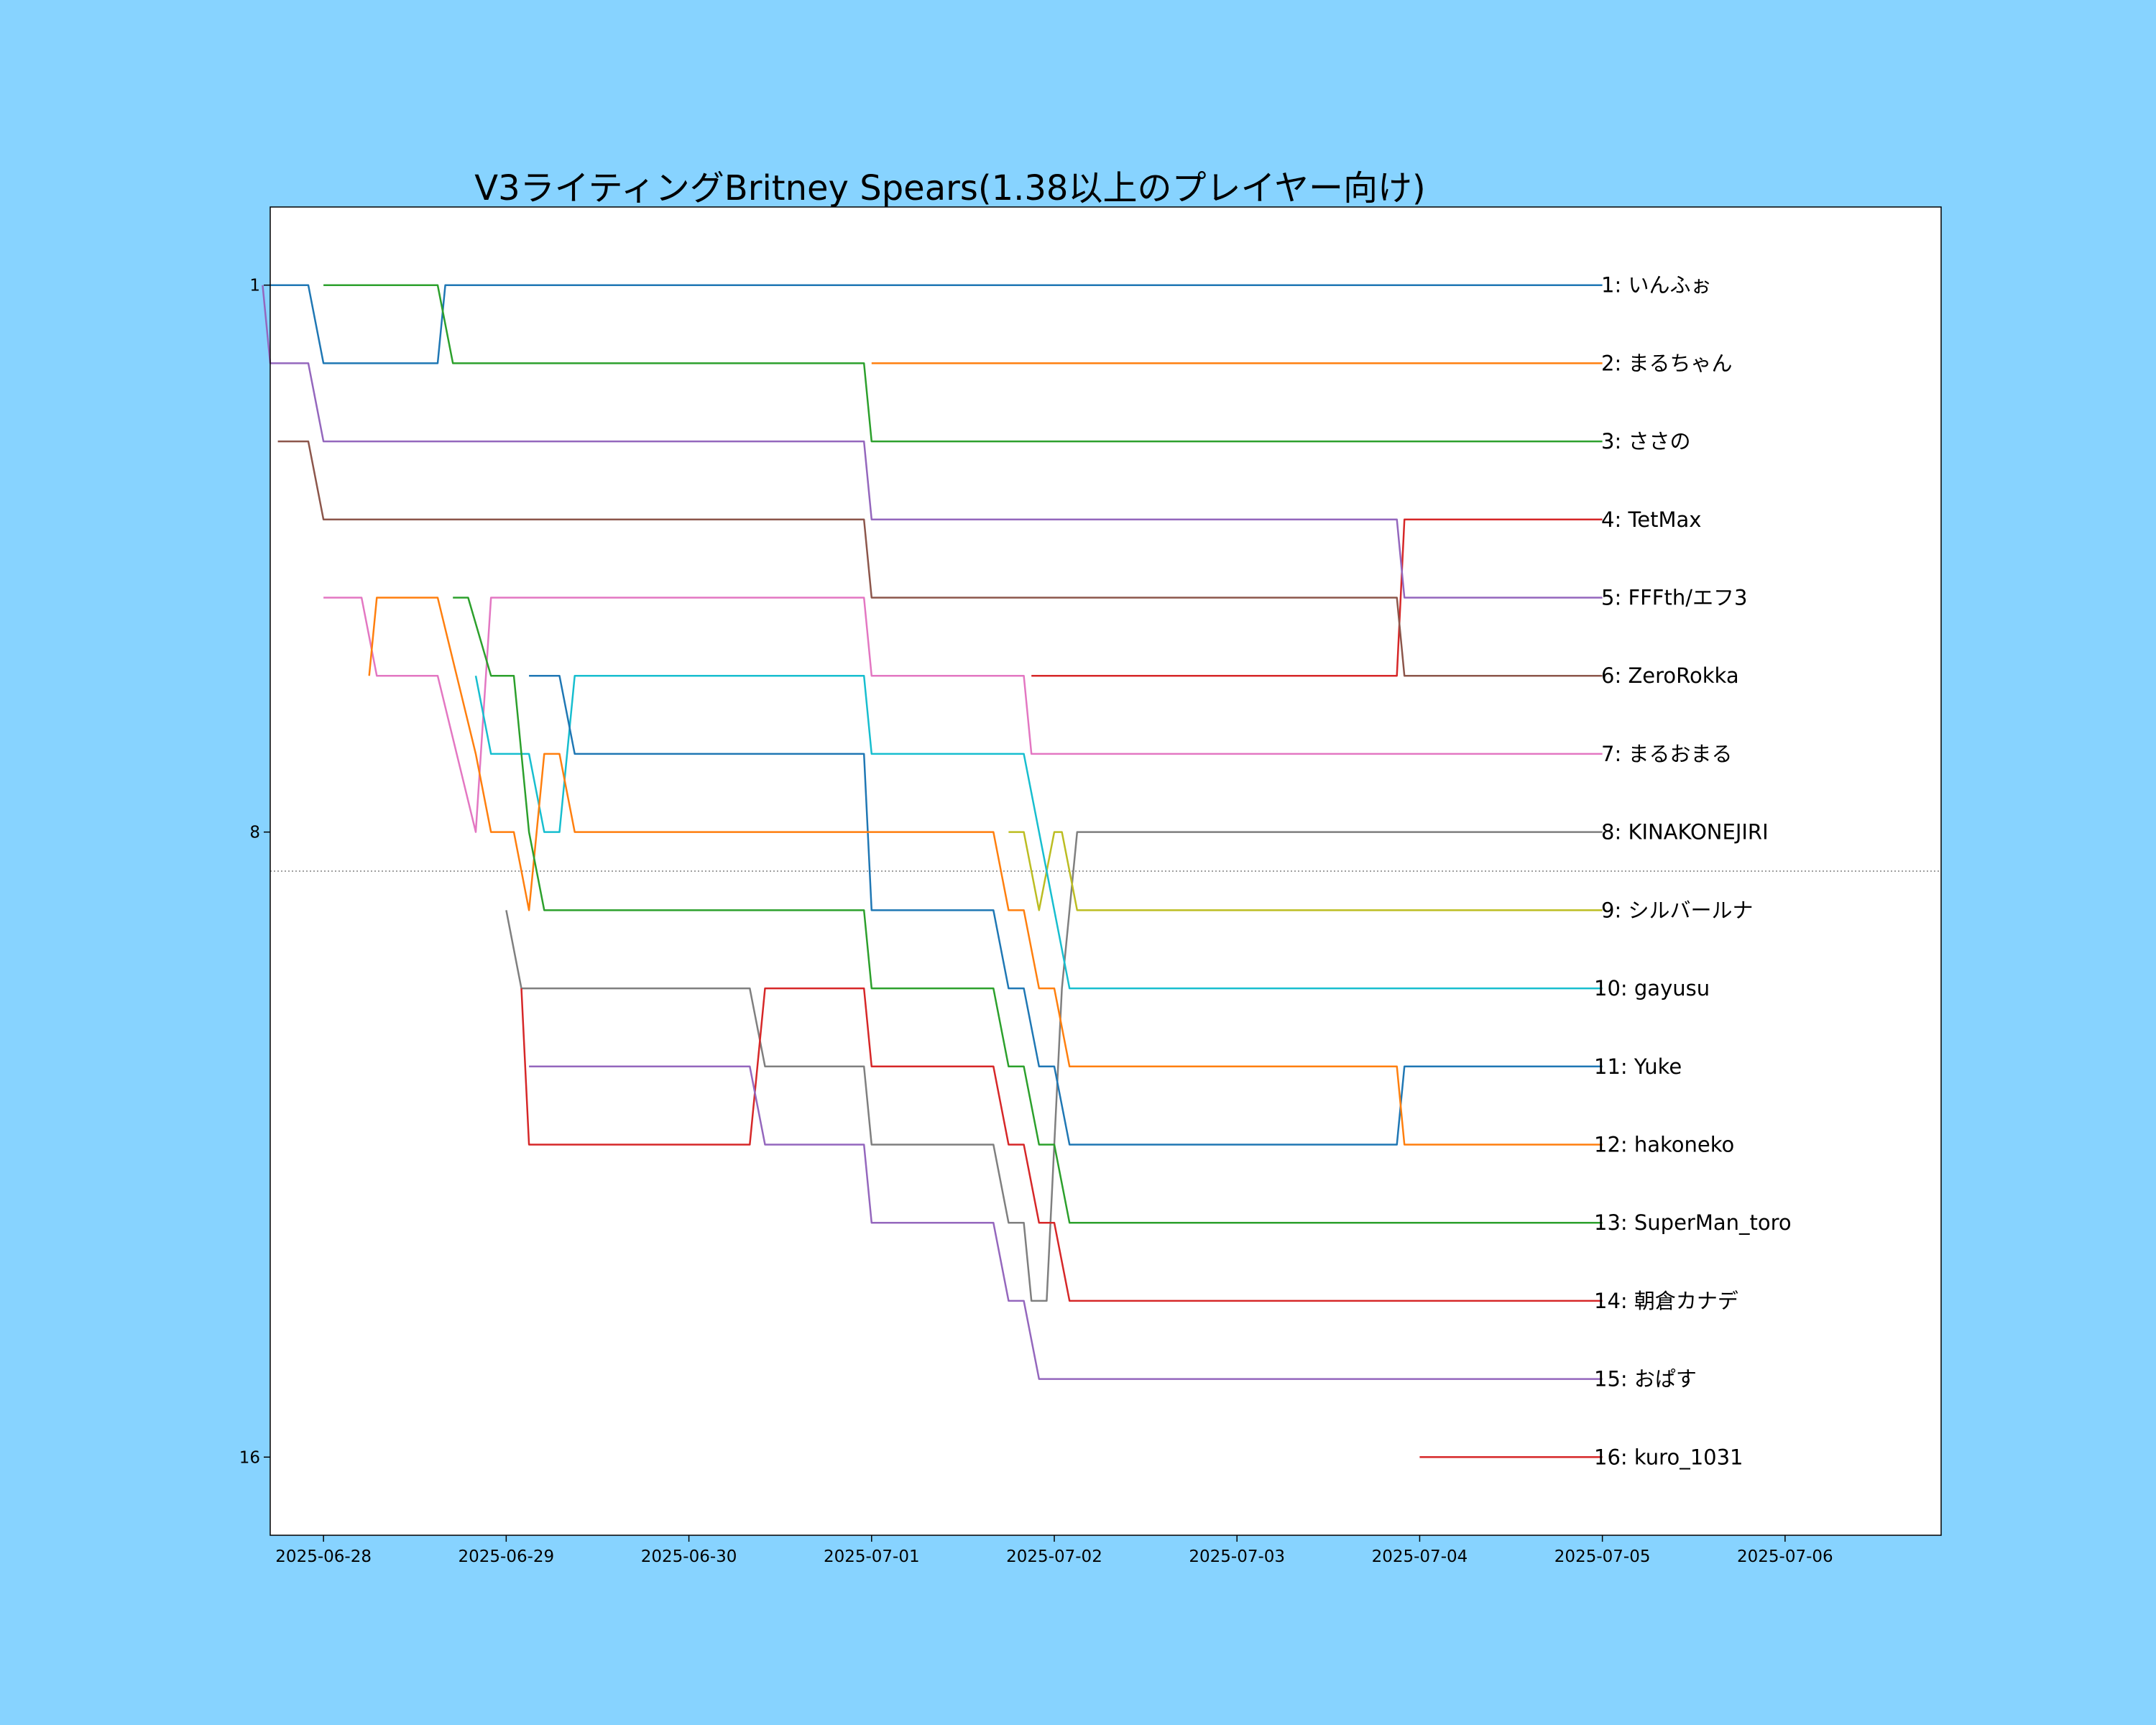 The image size is (2156, 1725). Describe the element at coordinates (1693, 1222) in the screenshot. I see `series-label-13: 13: SuperMan_toro` at that location.